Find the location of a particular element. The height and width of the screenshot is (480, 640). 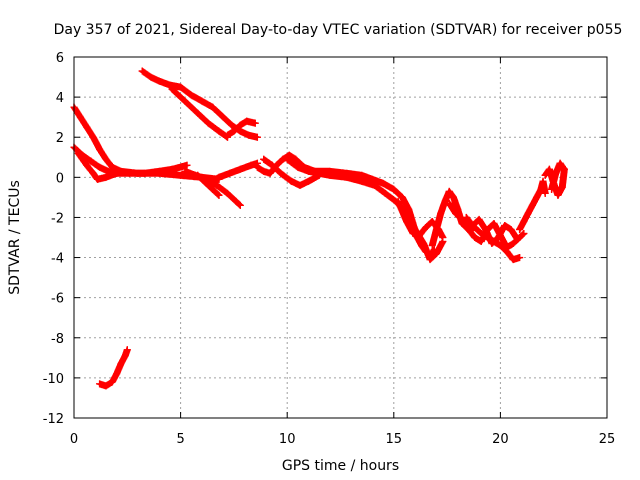

y-axis-label: SDTVAR / TECUs is located at coordinates (15, 237).